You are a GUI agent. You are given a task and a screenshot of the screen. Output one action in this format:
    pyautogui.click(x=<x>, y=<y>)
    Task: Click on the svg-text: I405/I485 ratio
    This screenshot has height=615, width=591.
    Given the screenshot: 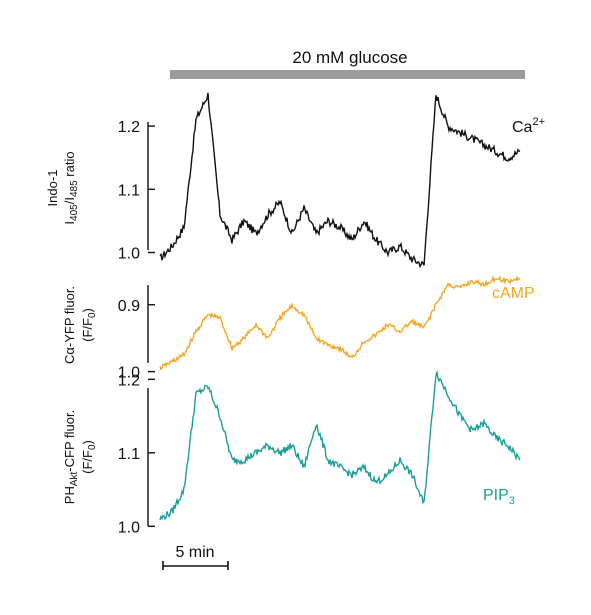 What is the action you would take?
    pyautogui.click(x=71, y=187)
    